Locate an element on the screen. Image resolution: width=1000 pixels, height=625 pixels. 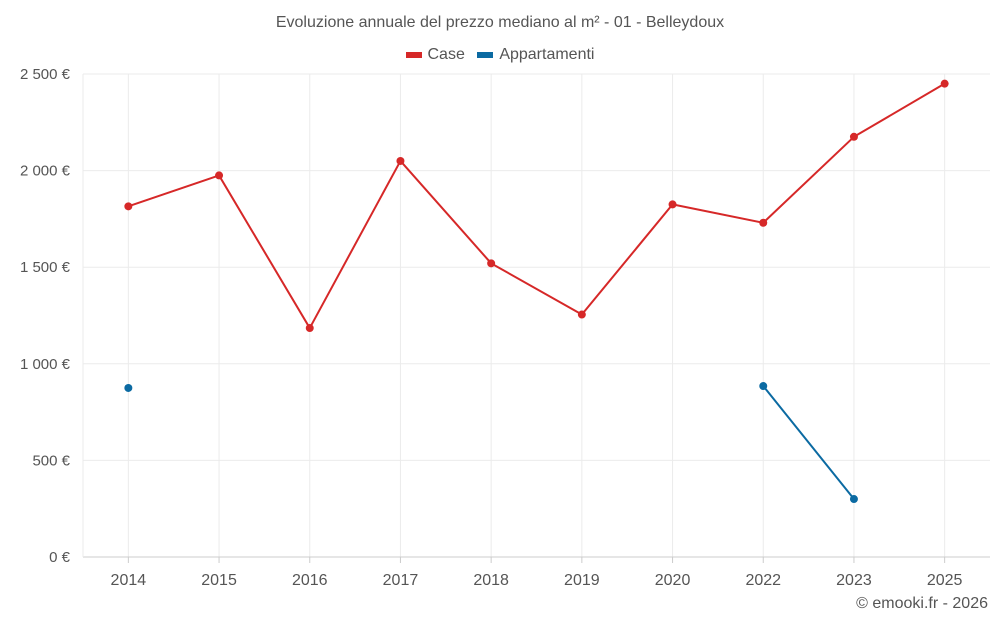
legend-label-appartamenti: Appartamenti is located at coordinates (547, 54).